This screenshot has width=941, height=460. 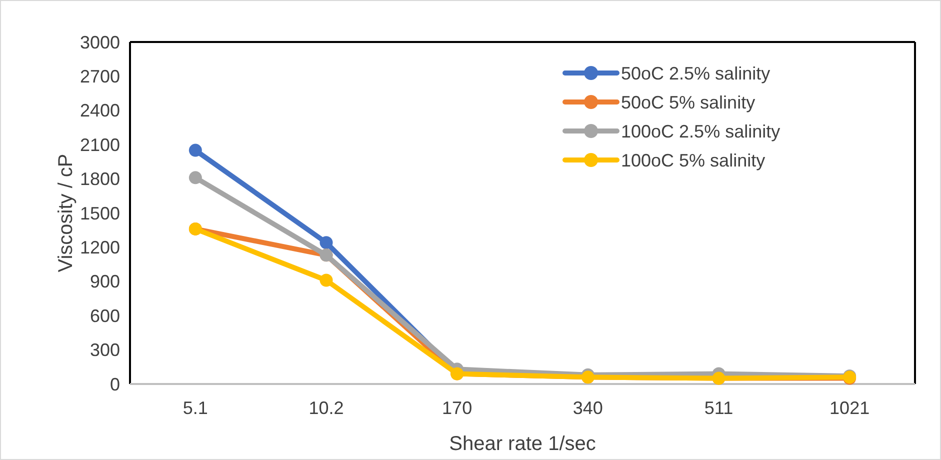 What do you see at coordinates (100, 42) in the screenshot?
I see `y-tick-label: 3000` at bounding box center [100, 42].